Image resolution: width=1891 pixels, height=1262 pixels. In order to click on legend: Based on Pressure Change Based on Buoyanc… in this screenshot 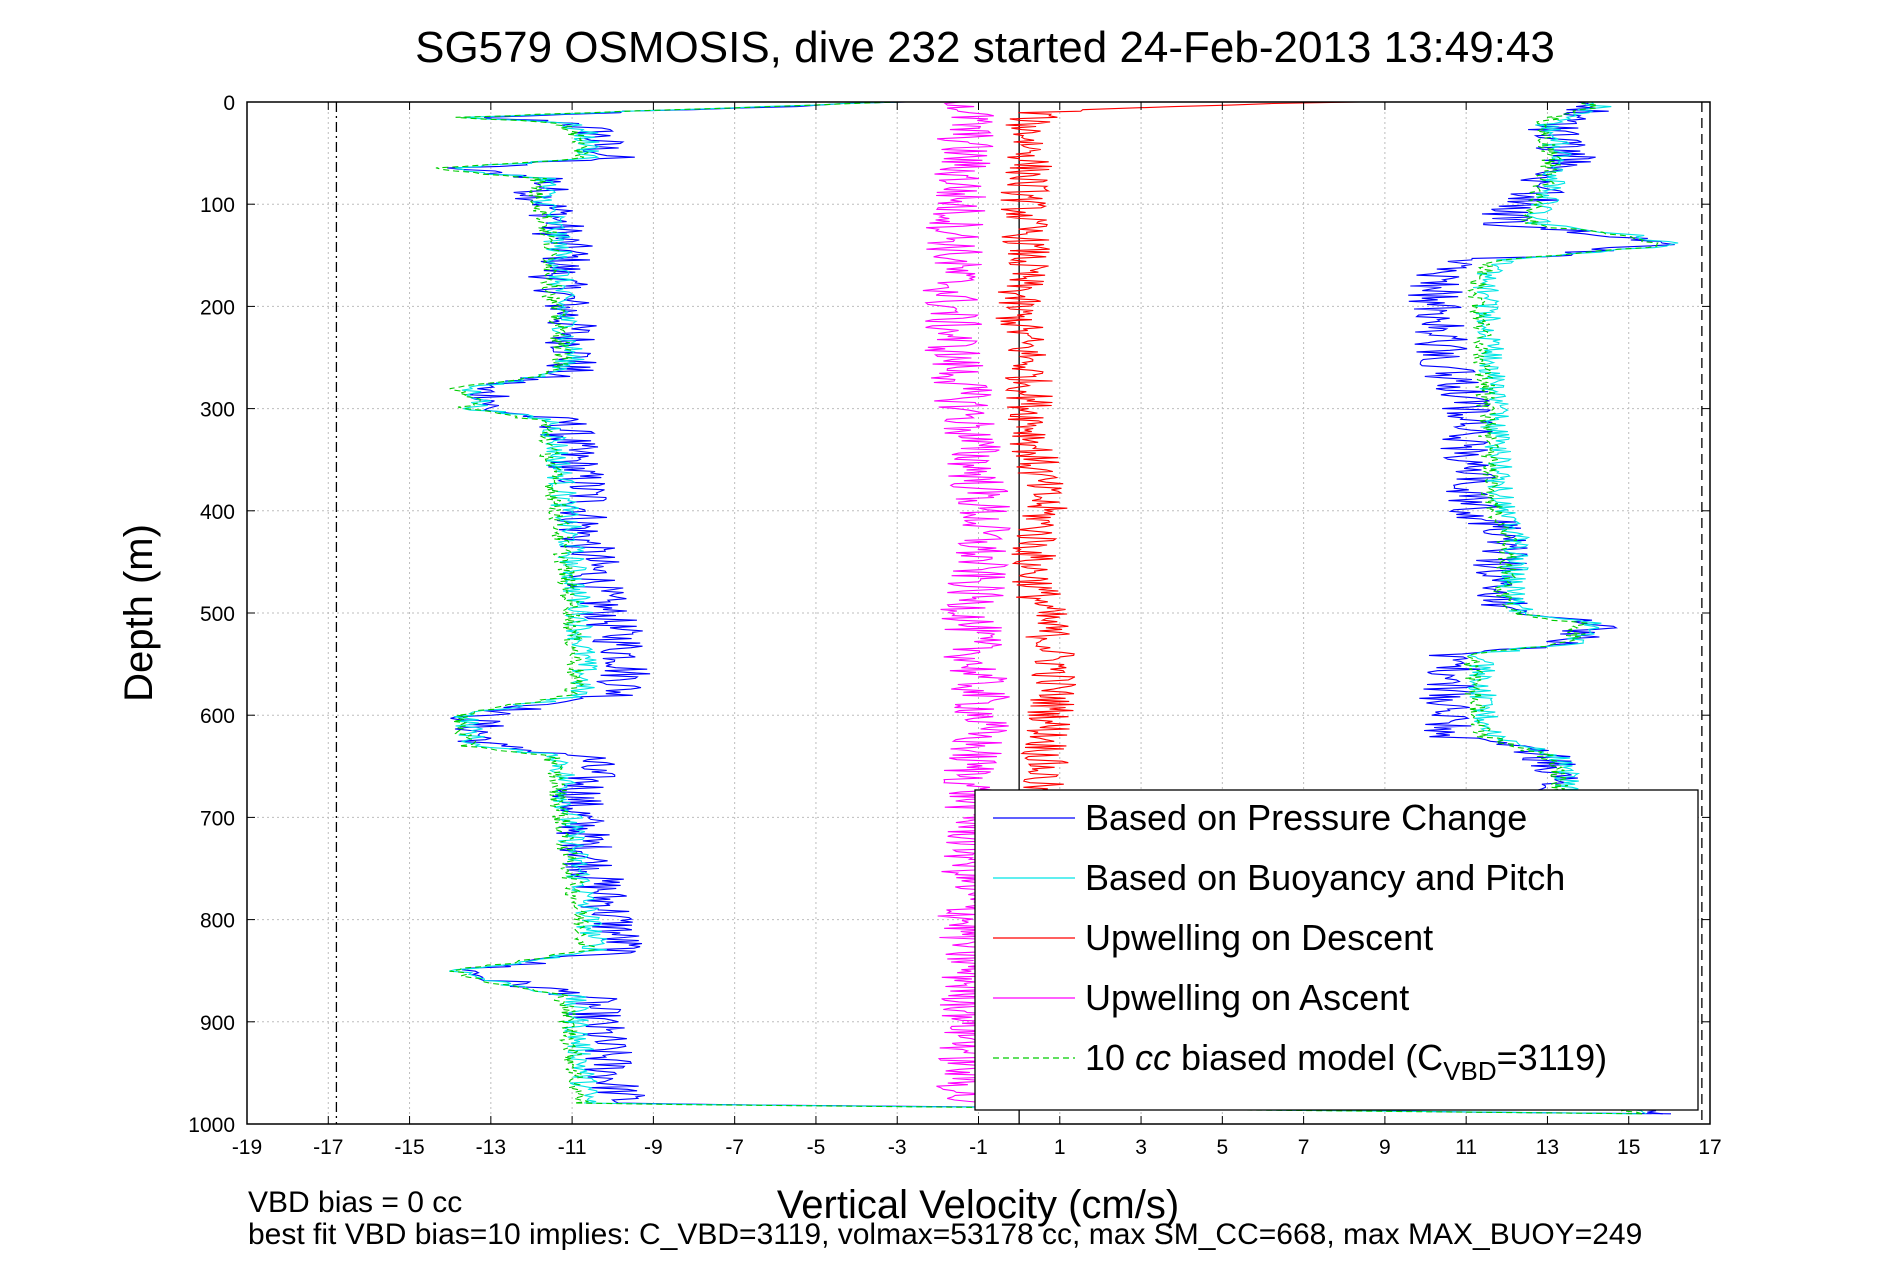, I will do `click(1336, 950)`.